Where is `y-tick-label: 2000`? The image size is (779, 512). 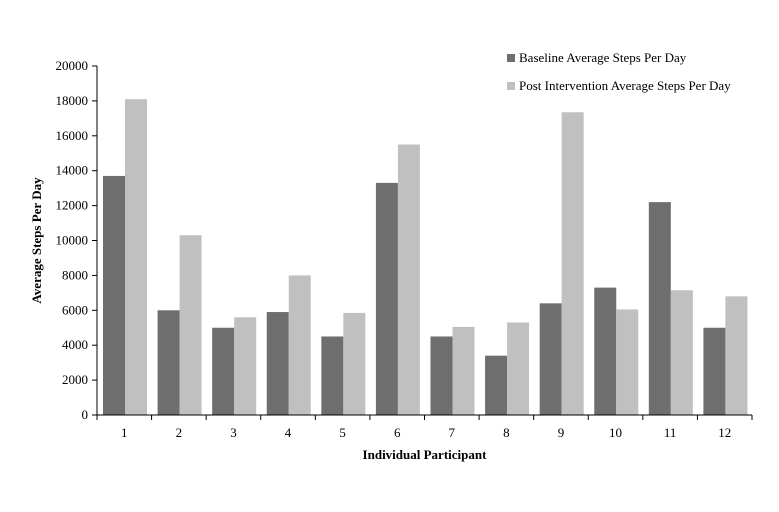
y-tick-label: 2000 is located at coordinates (75, 379).